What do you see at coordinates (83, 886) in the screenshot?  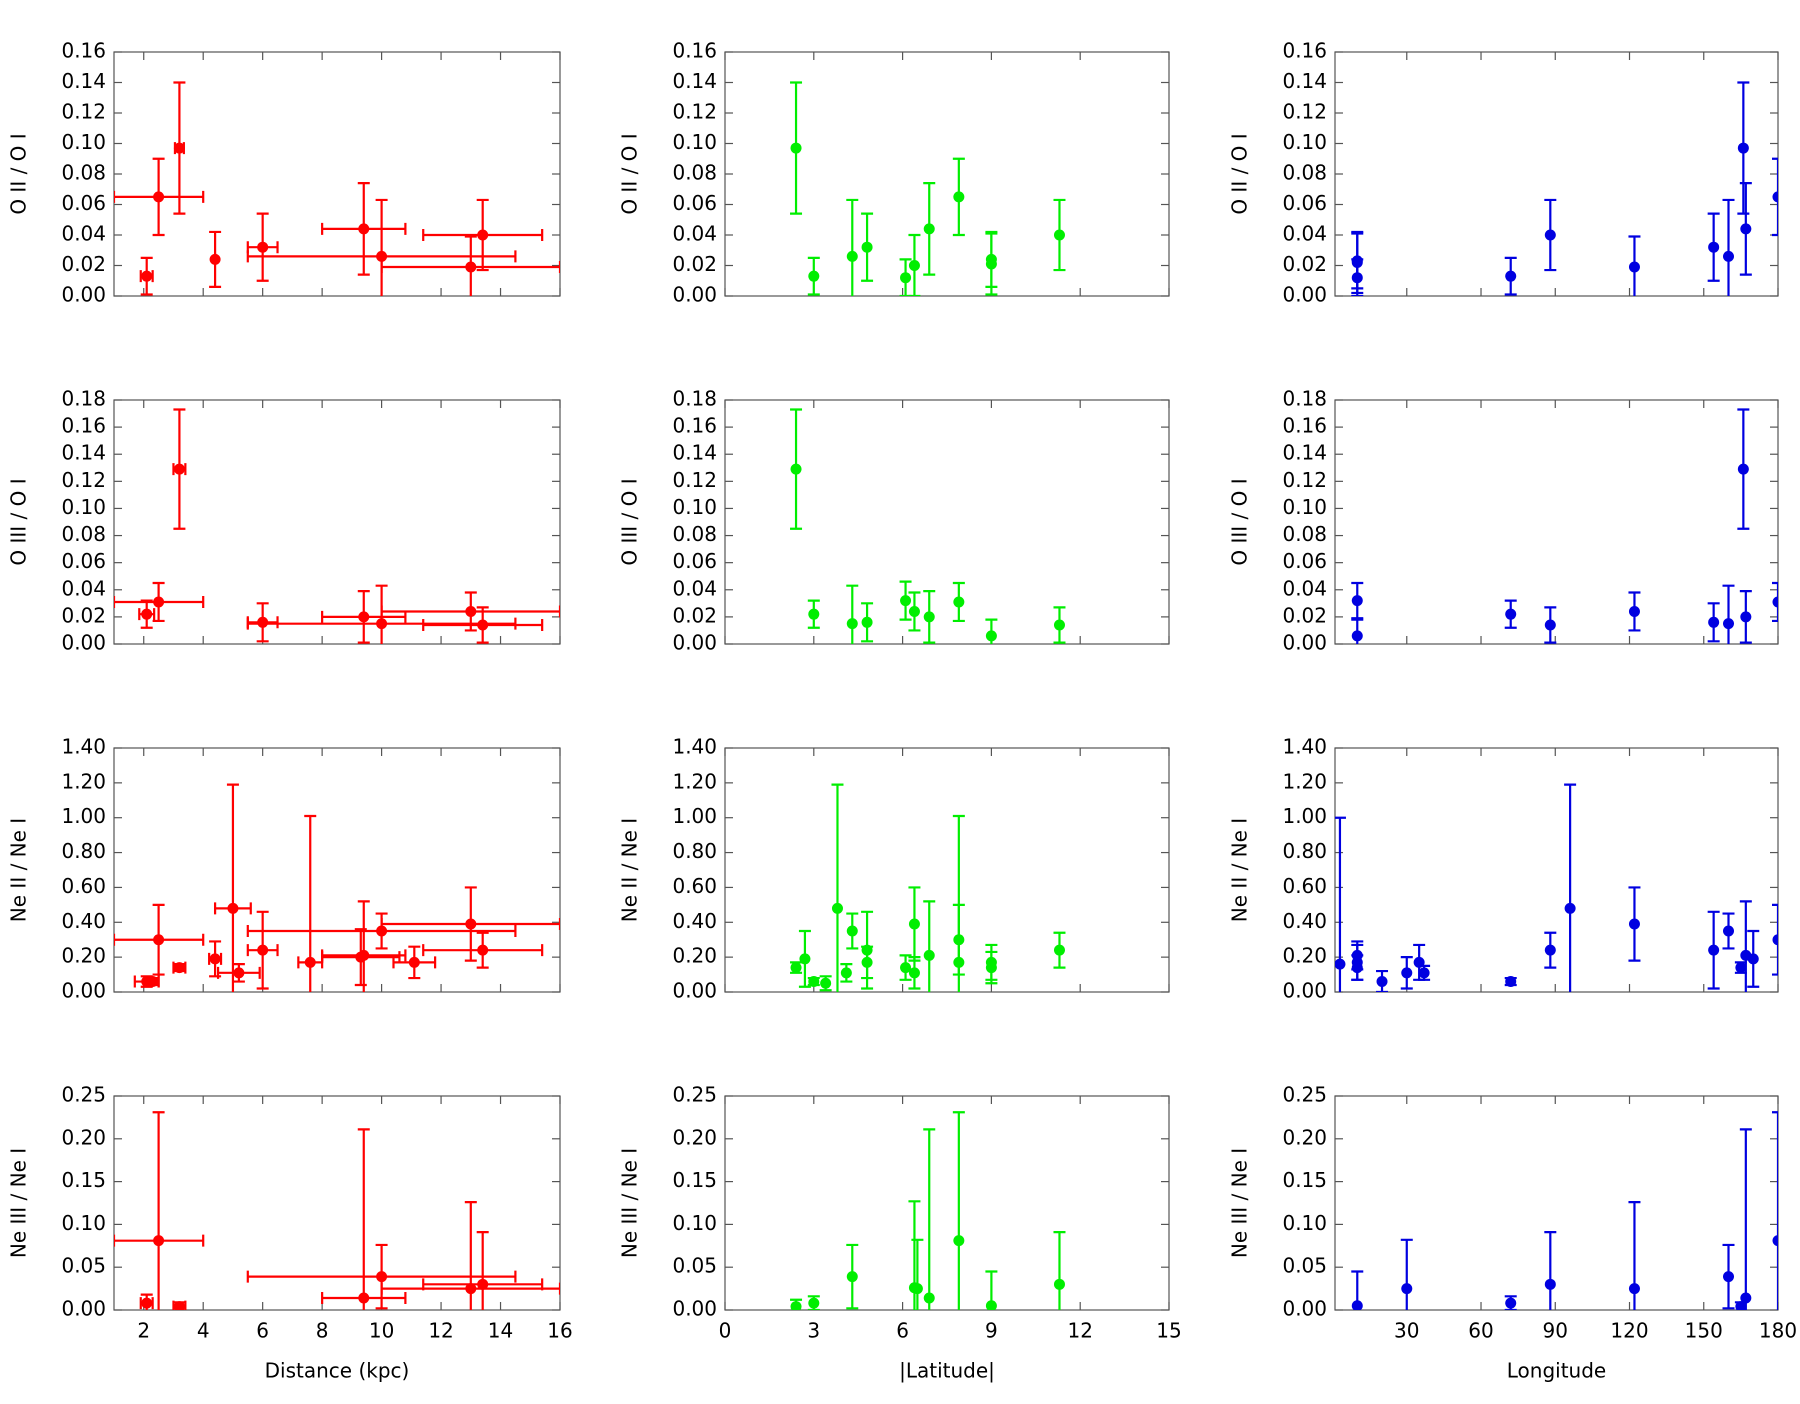 I see `y-tick-label: 0.60` at bounding box center [83, 886].